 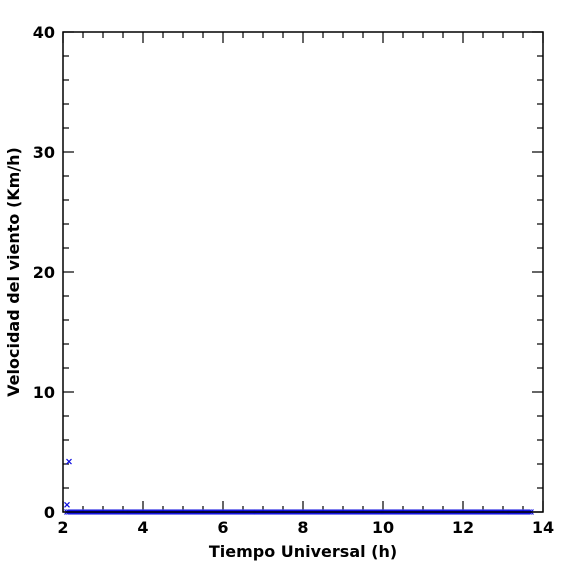 I want to click on y-tick-label: 30, so click(x=44, y=152).